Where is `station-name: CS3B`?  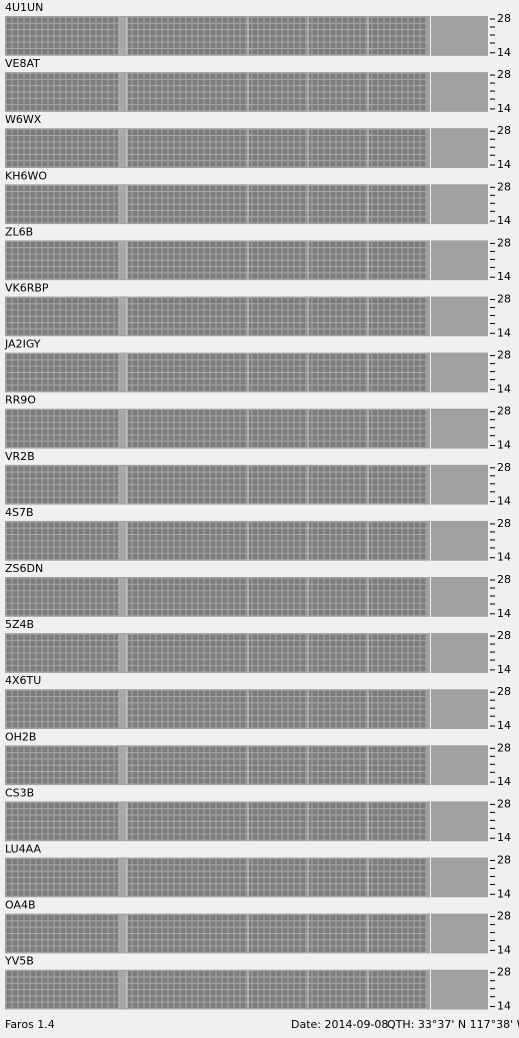 station-name: CS3B is located at coordinates (19, 792).